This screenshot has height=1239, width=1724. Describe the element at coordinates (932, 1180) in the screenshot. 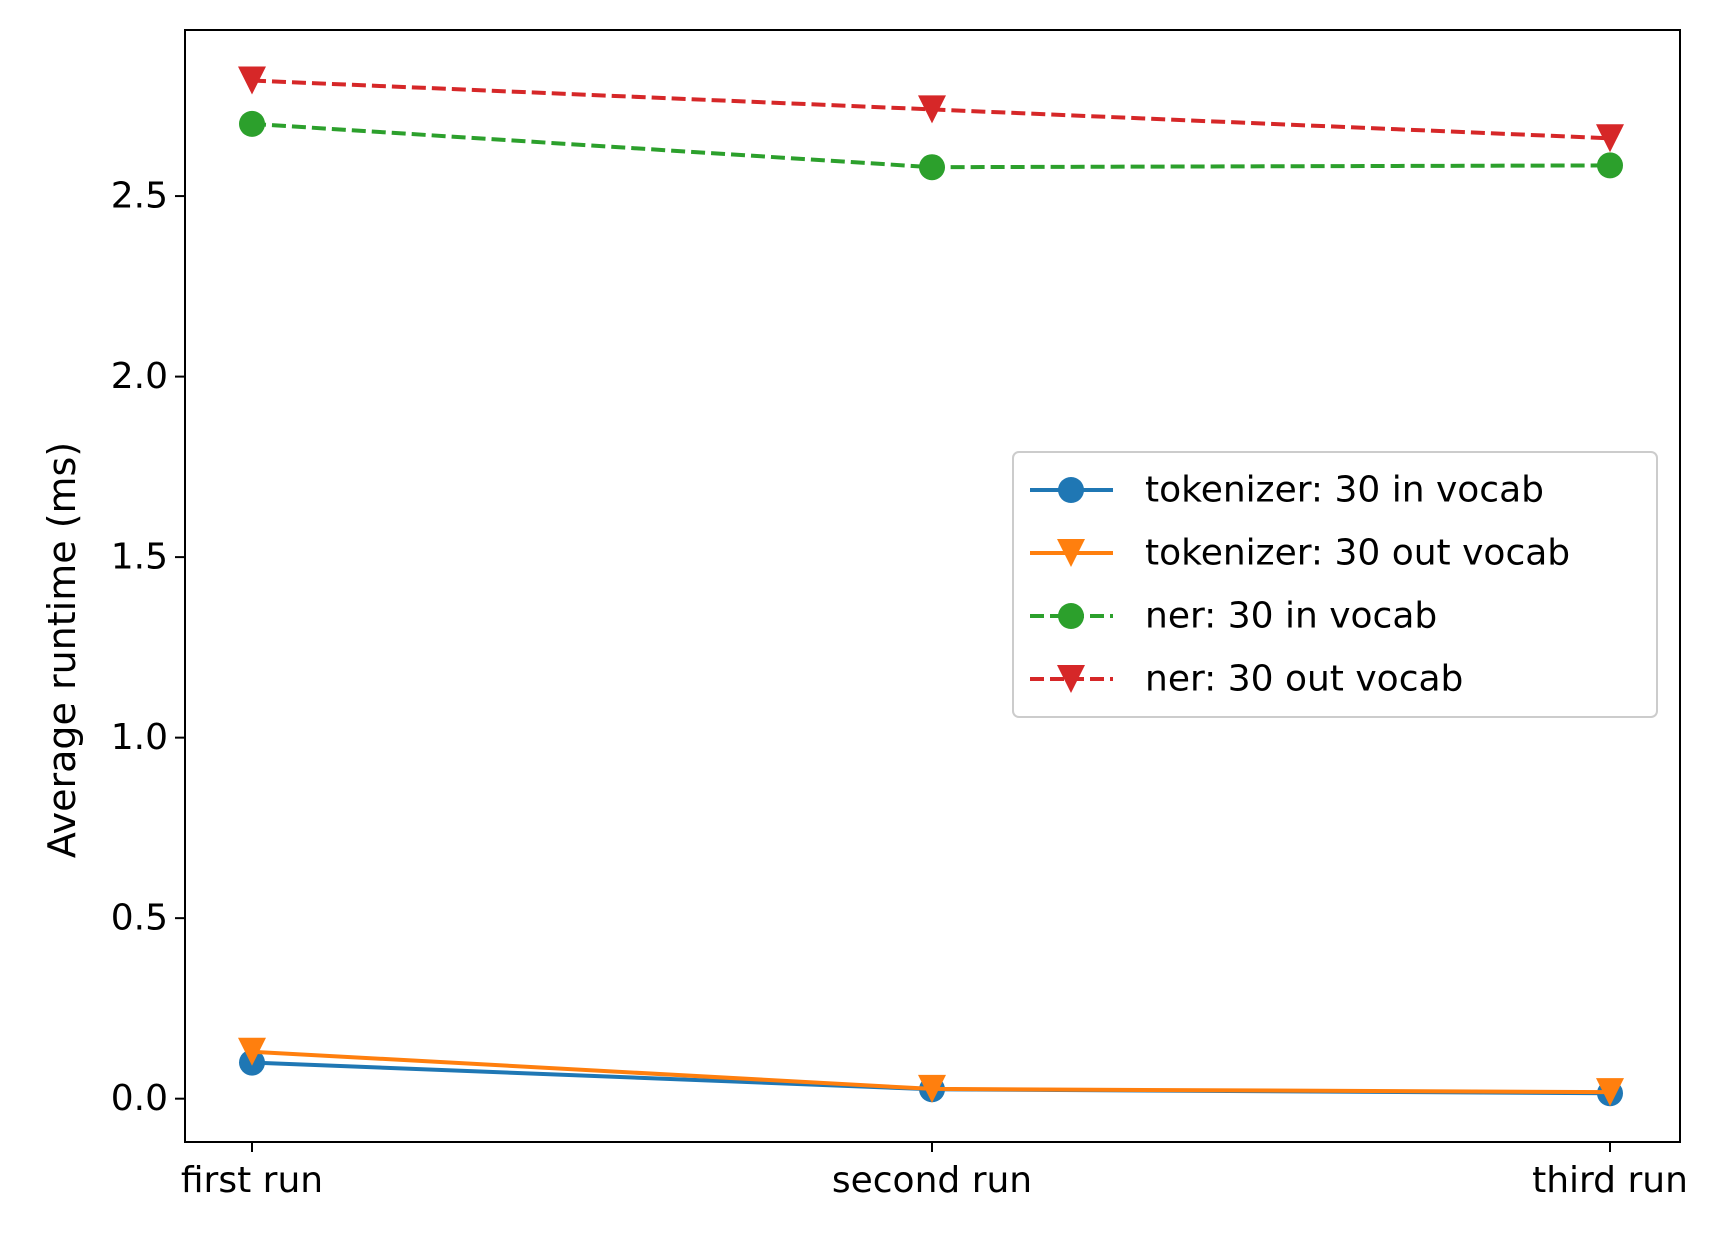

I see `x-tick-label-1: second run` at that location.